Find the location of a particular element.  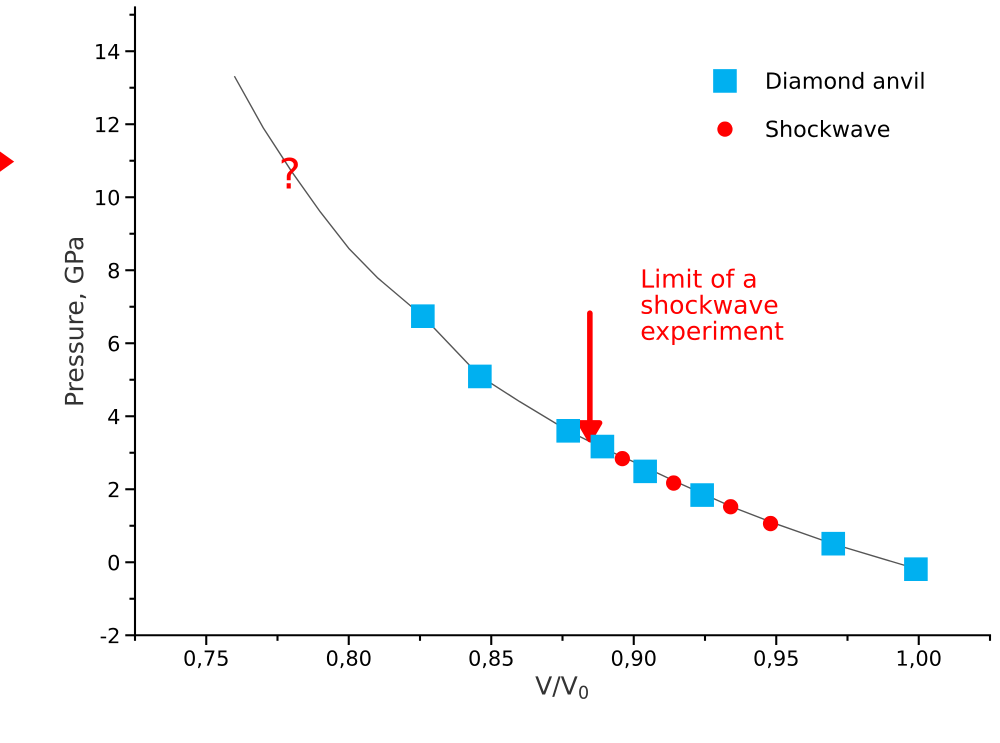

x-axis-title: V/V$_{0}$ is located at coordinates (561, 687).